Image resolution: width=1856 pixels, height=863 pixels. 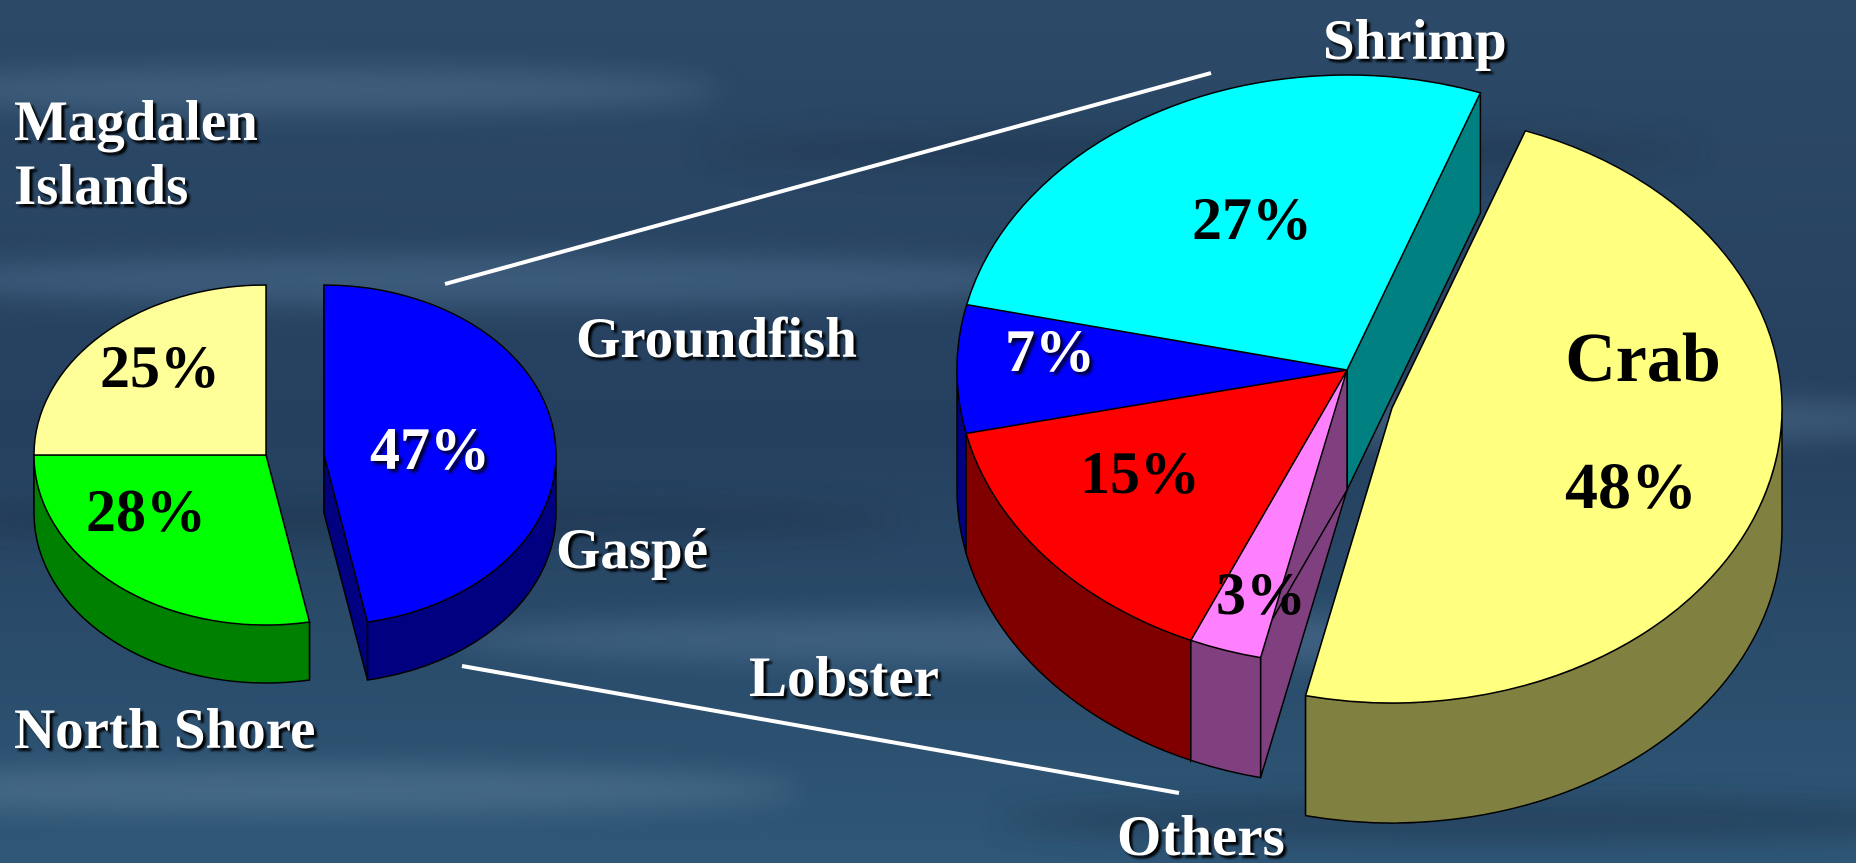 What do you see at coordinates (1252, 219) in the screenshot?
I see `value-label: 27%` at bounding box center [1252, 219].